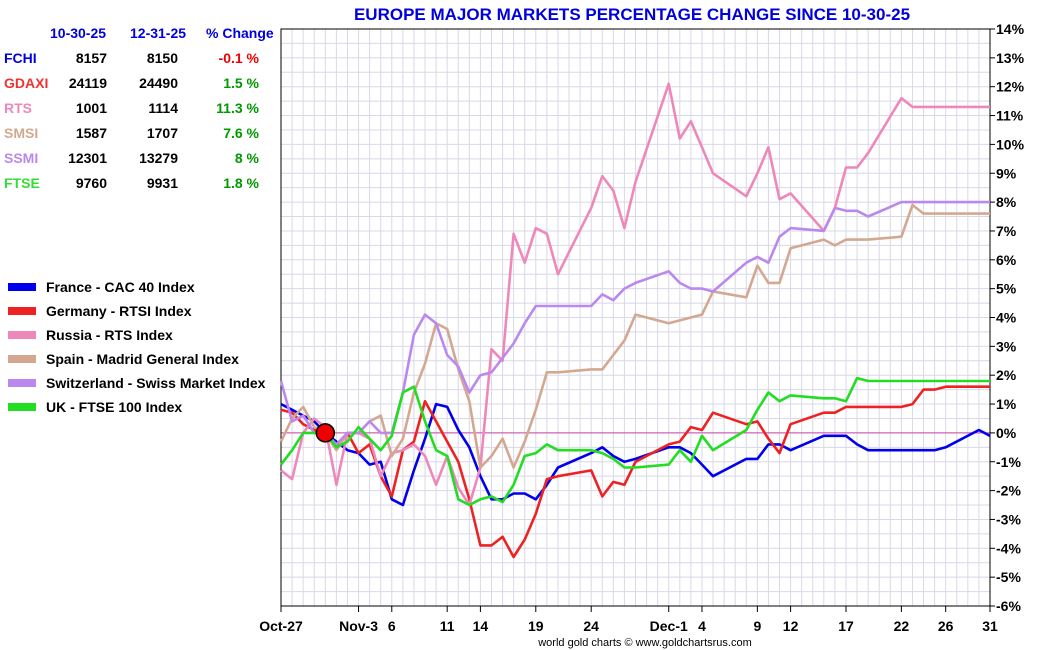 Image resolution: width=1050 pixels, height=650 pixels. What do you see at coordinates (21, 158) in the screenshot?
I see `row-symbol: SSMI` at bounding box center [21, 158].